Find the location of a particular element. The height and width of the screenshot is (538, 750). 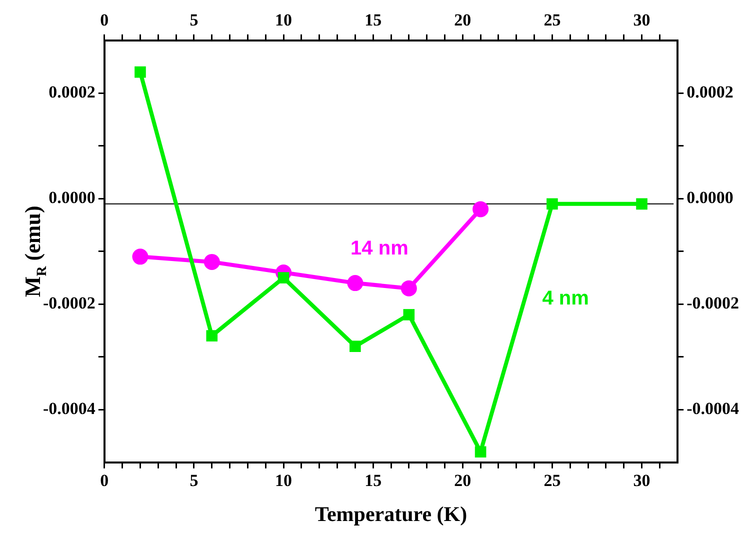

series-label: 4 nm is located at coordinates (565, 298).